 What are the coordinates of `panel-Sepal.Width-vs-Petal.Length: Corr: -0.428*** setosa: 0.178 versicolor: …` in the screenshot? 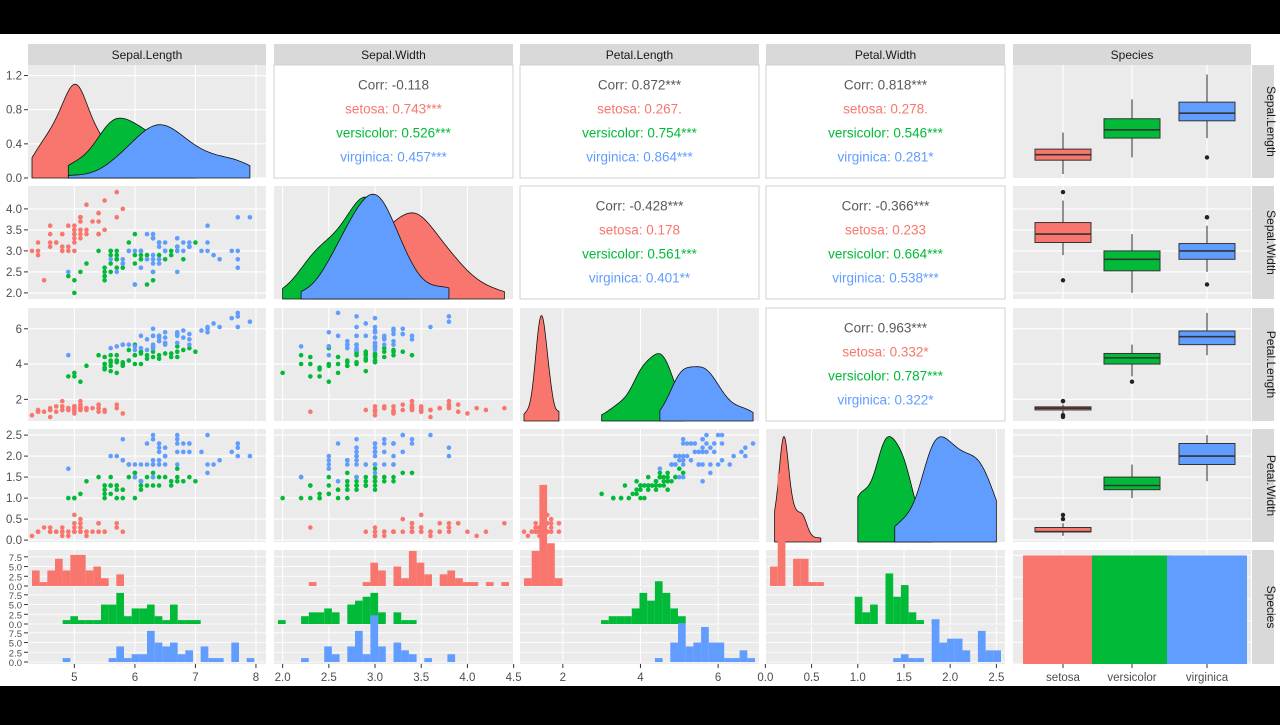 It's located at (639, 242).